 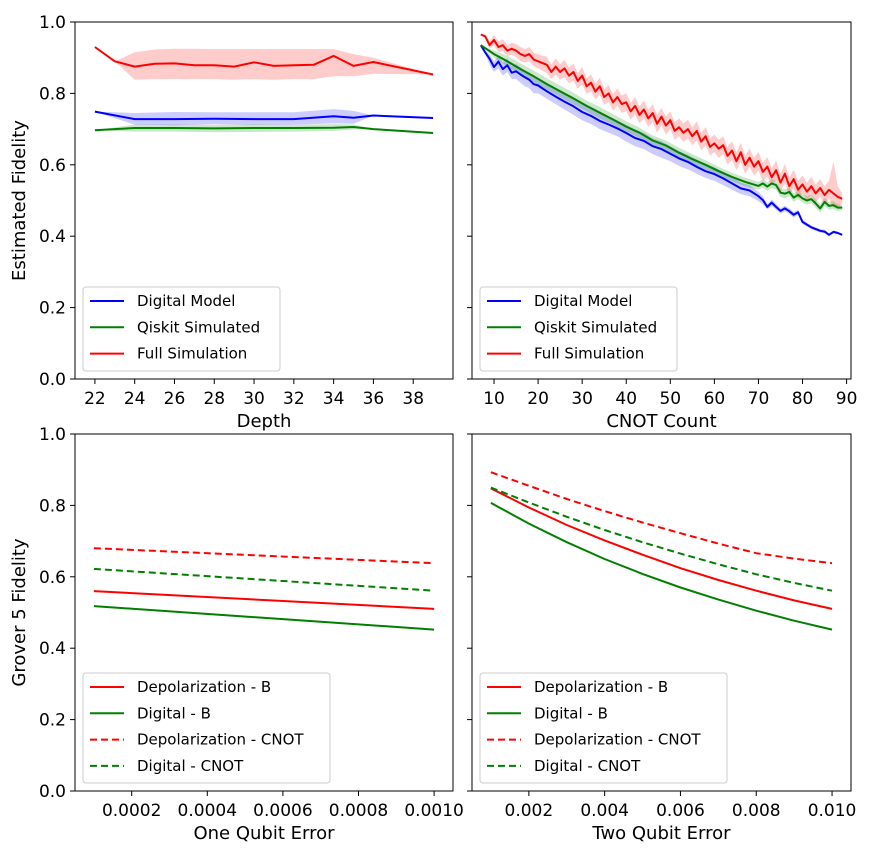 What do you see at coordinates (334, 399) in the screenshot?
I see `x-tick-label: 34` at bounding box center [334, 399].